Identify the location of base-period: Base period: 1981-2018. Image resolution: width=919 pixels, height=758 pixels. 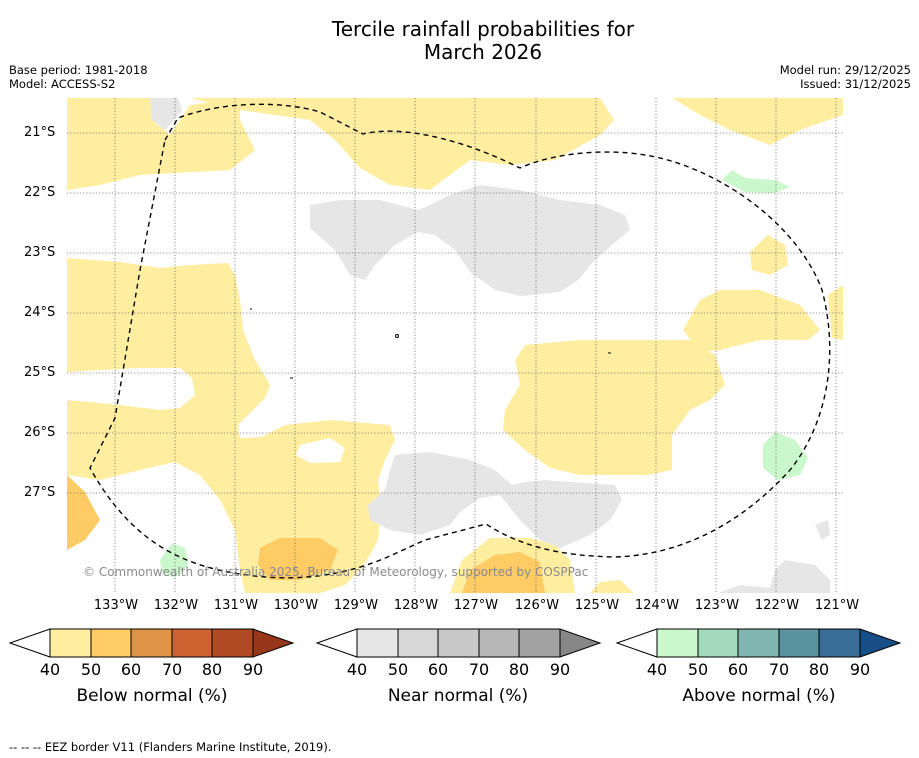
(78, 70).